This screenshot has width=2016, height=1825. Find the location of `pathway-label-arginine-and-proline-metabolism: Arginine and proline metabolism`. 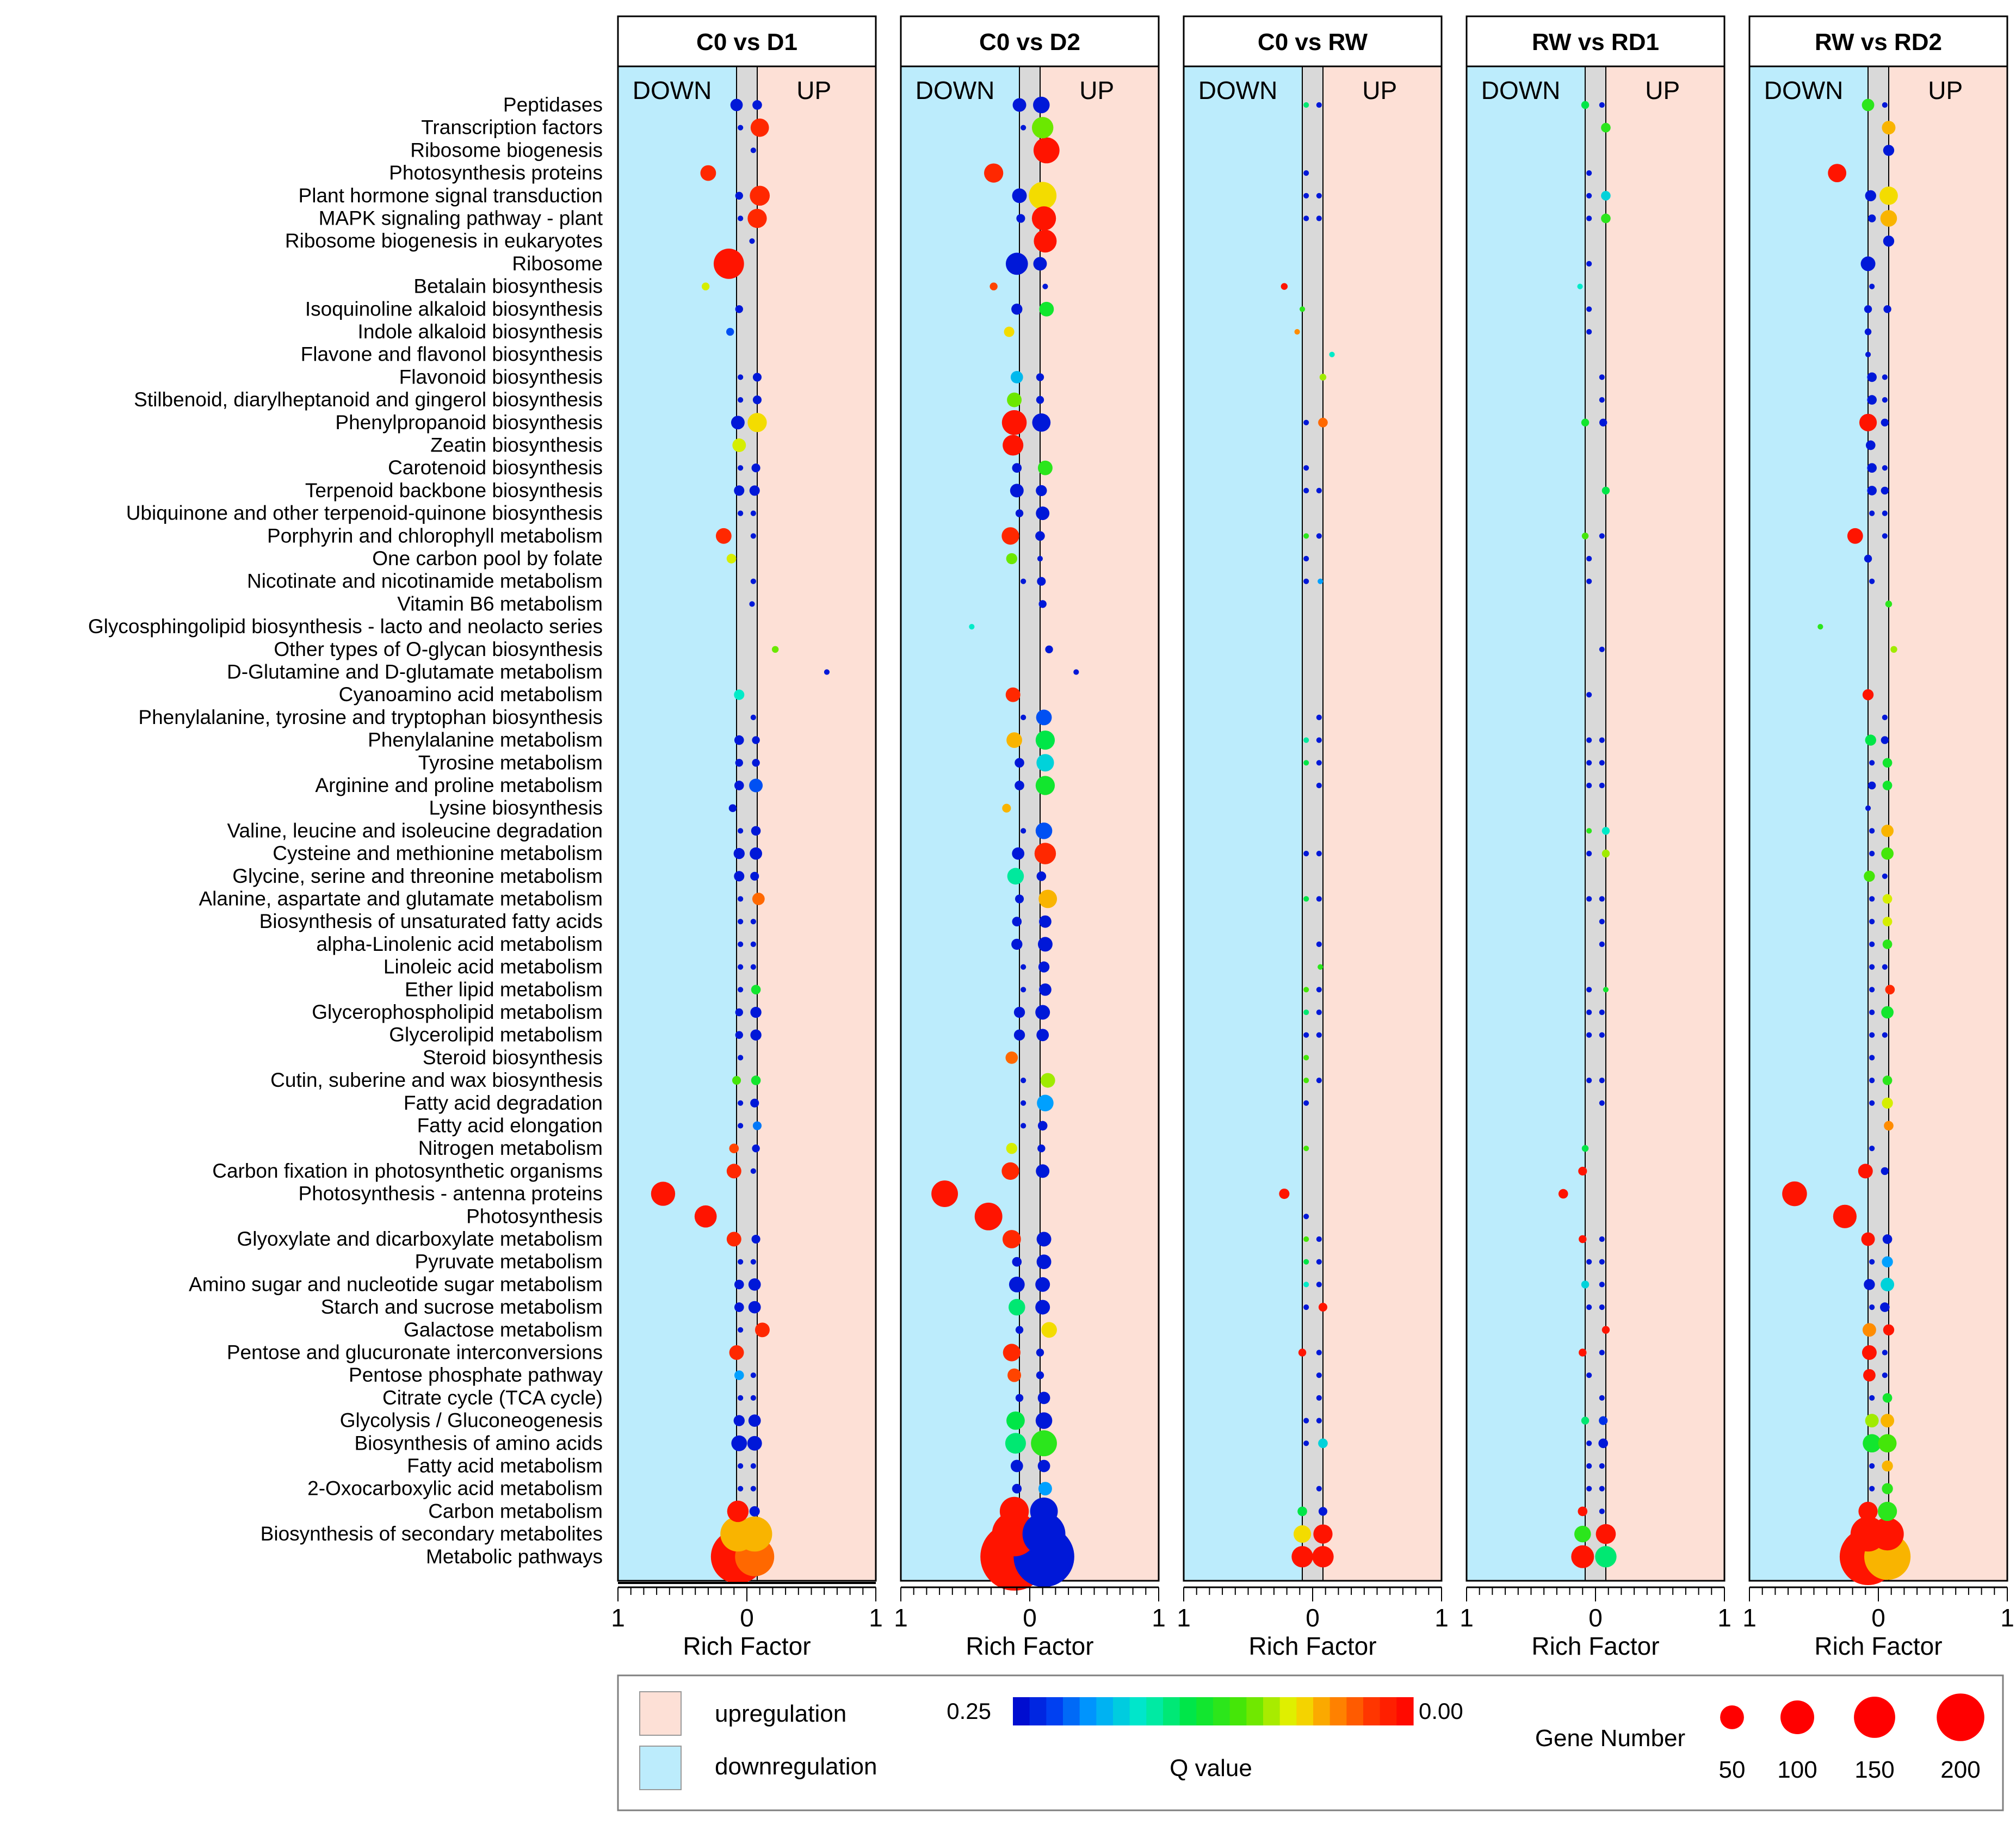

pathway-label-arginine-and-proline-metabolism: Arginine and proline metabolism is located at coordinates (459, 785).